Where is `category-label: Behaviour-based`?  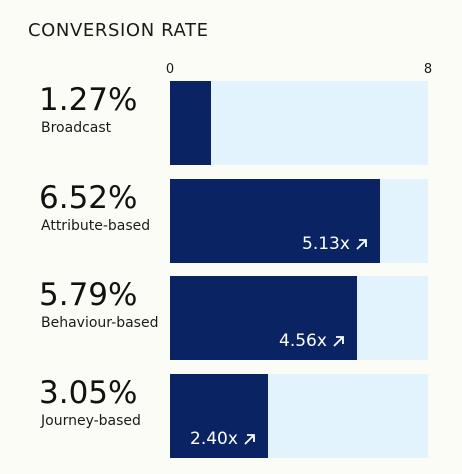
category-label: Behaviour-based is located at coordinates (100, 323).